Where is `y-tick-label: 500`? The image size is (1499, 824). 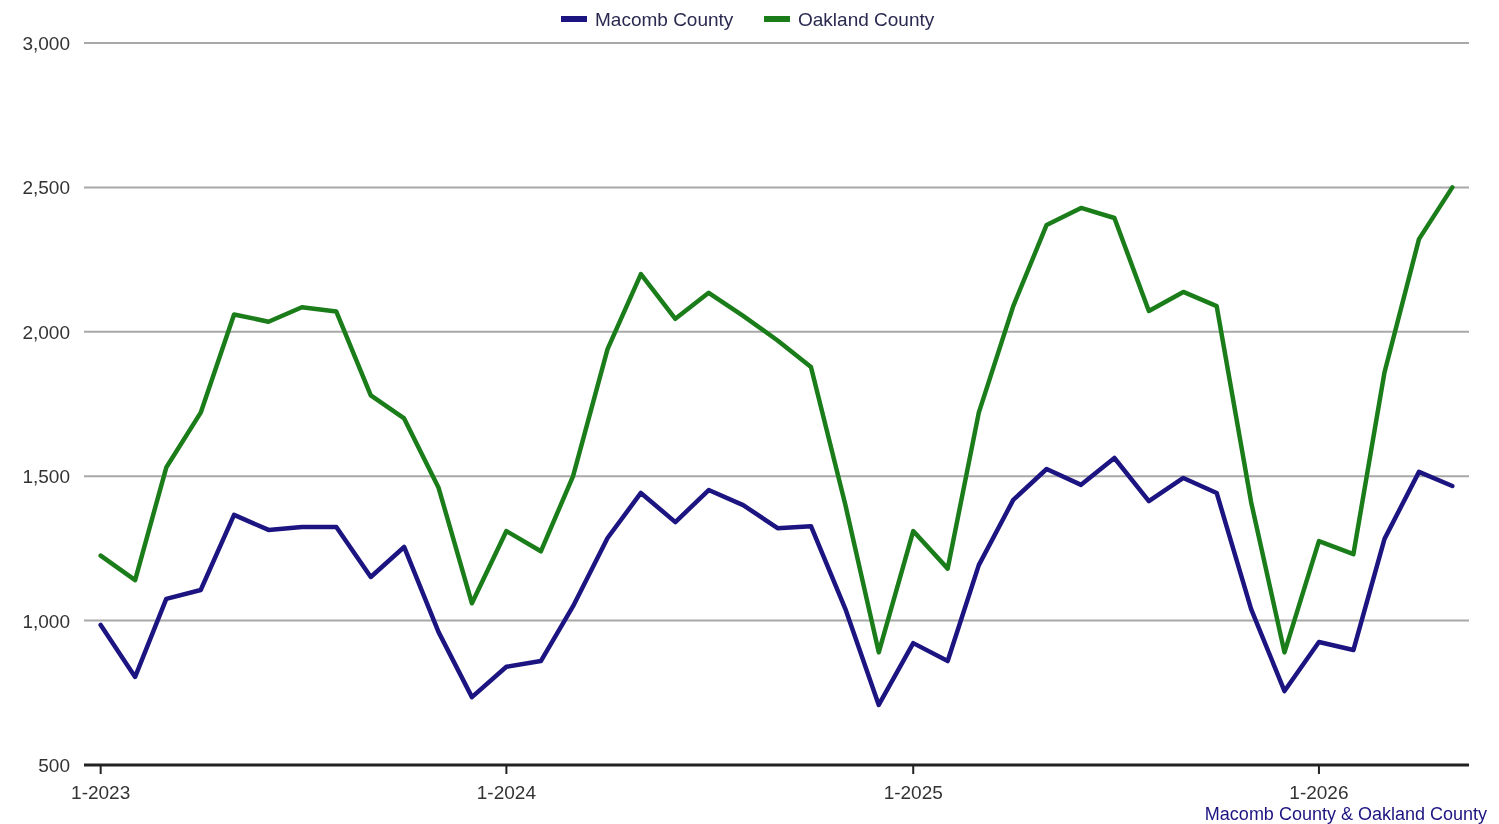
y-tick-label: 500 is located at coordinates (54, 765).